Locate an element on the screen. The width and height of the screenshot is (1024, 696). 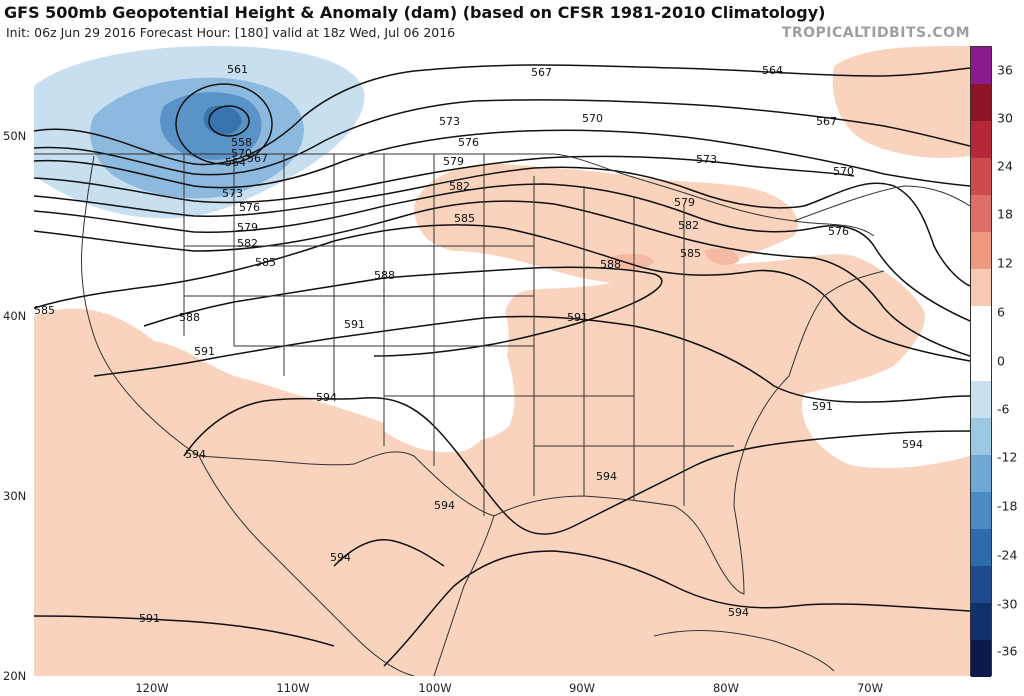
cuba-coast is located at coordinates (744, 651).